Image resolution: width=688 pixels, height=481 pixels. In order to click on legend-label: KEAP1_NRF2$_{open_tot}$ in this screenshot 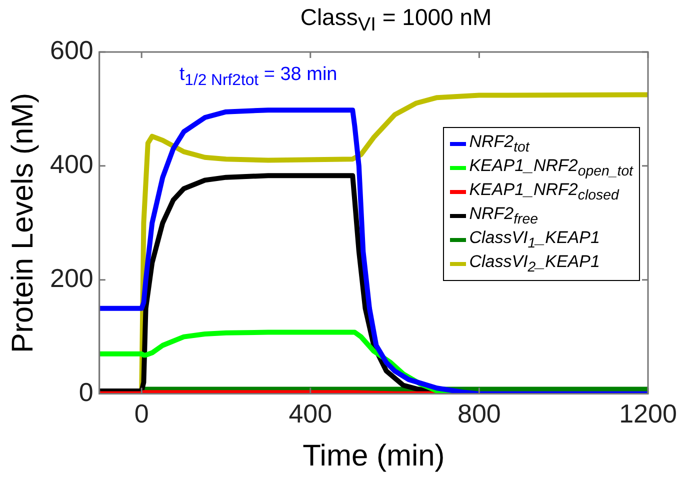, I will do `click(551, 168)`.